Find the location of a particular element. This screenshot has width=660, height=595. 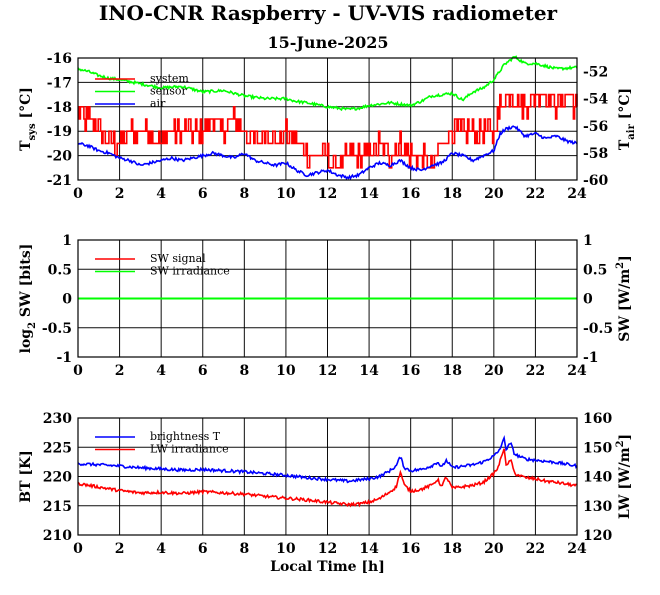

y-axis-label-left: Tsys [°C] is located at coordinates (28, 119).